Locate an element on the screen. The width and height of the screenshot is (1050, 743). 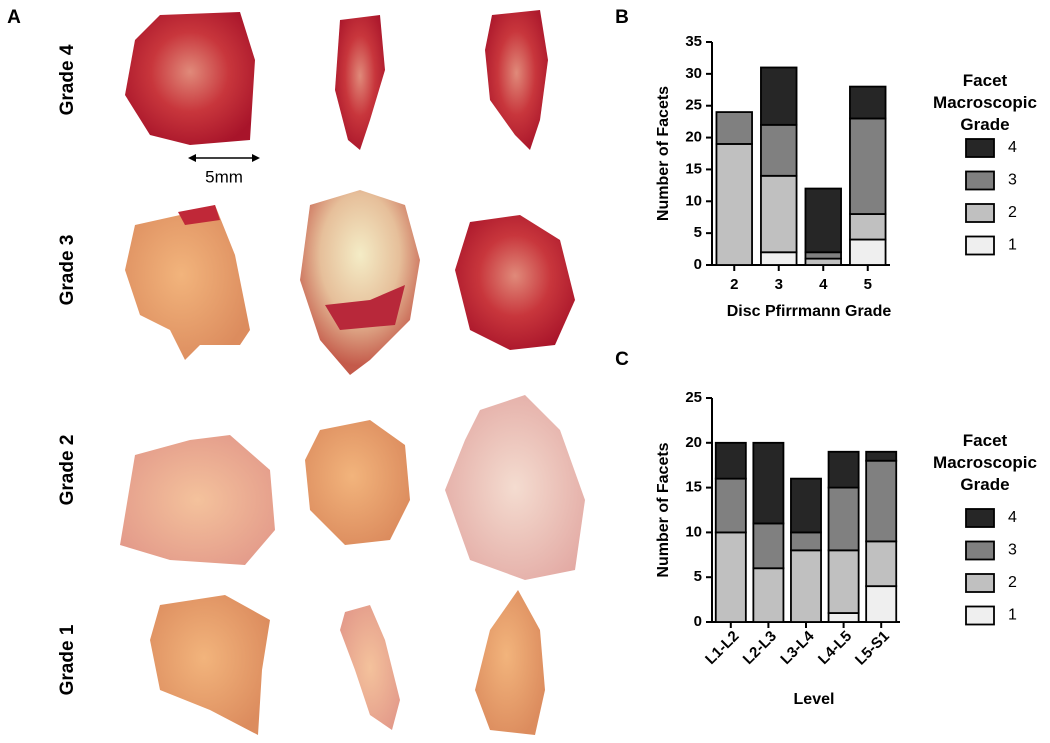
panel-label: B is located at coordinates (622, 17).